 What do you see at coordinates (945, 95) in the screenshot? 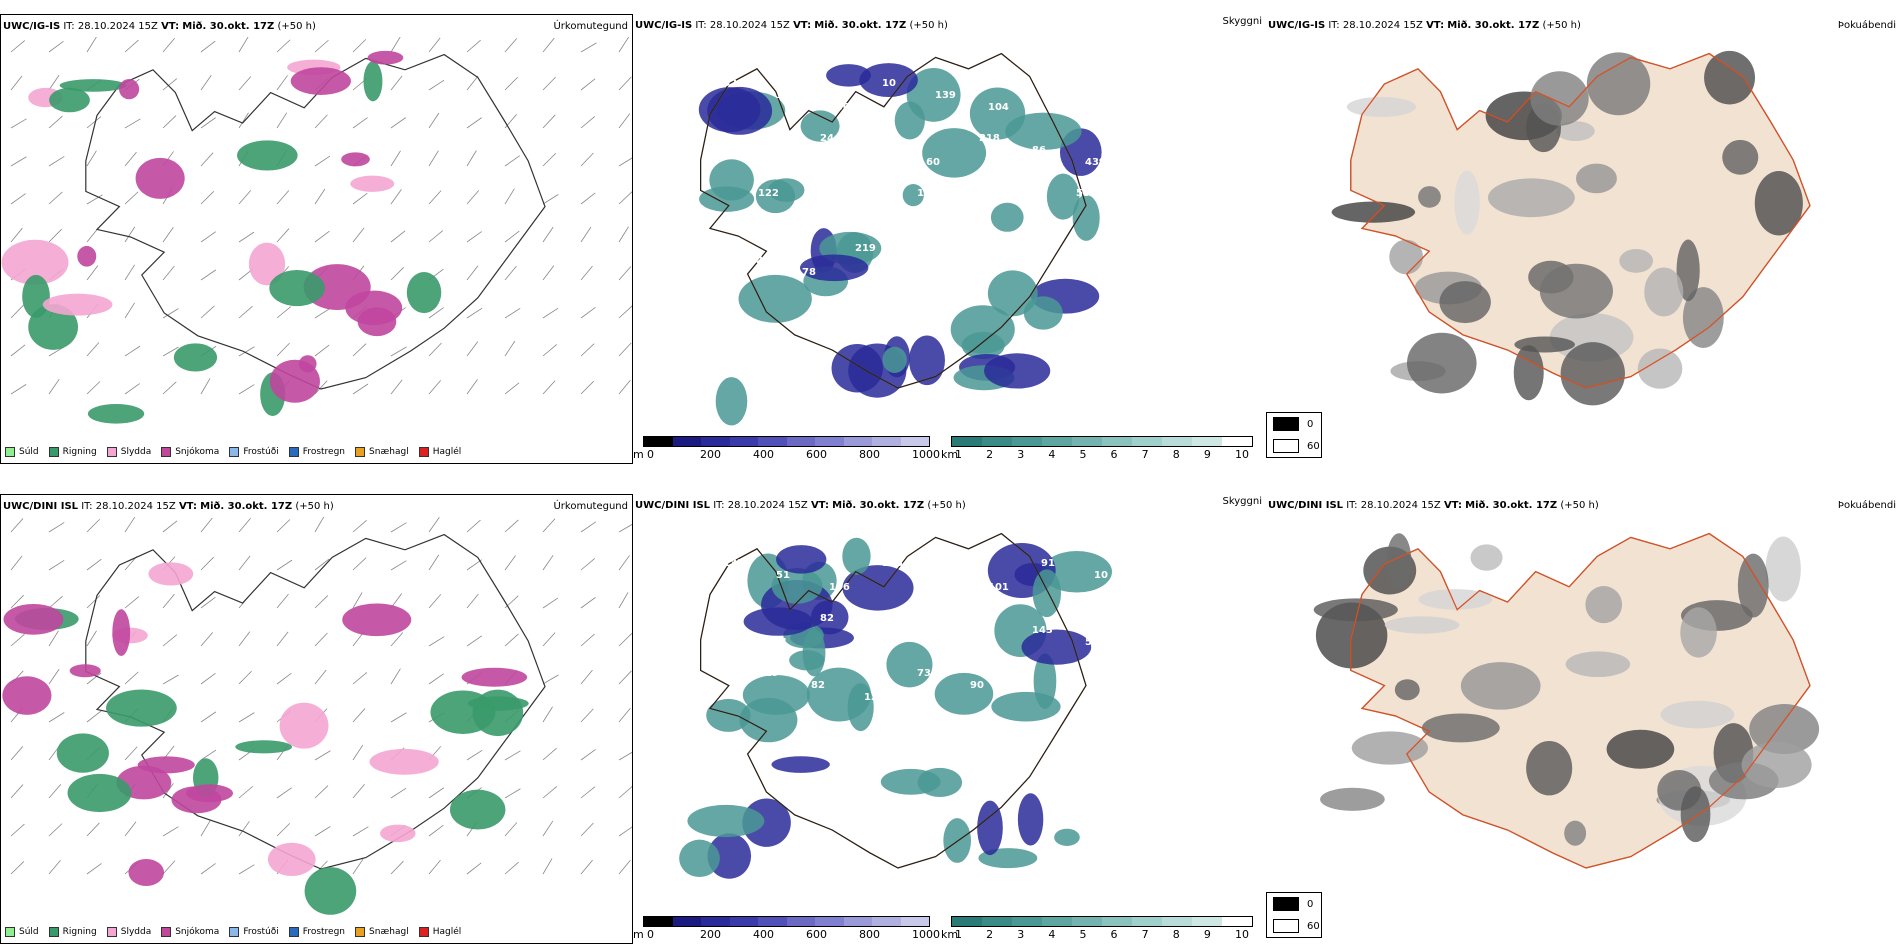
I see `visibility-value-label: 139` at bounding box center [945, 95].